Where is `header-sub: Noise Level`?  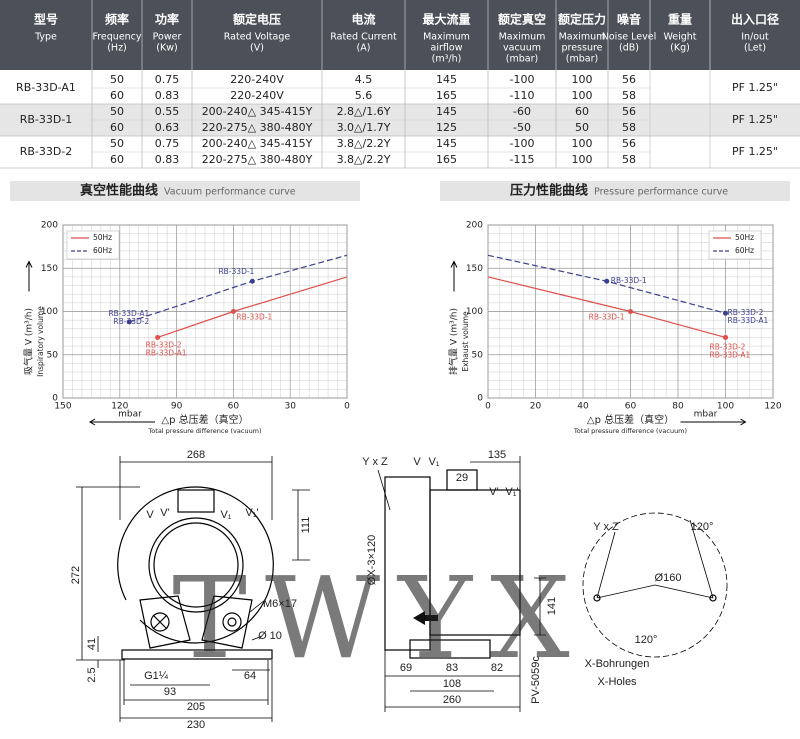
header-sub: Noise Level is located at coordinates (629, 37).